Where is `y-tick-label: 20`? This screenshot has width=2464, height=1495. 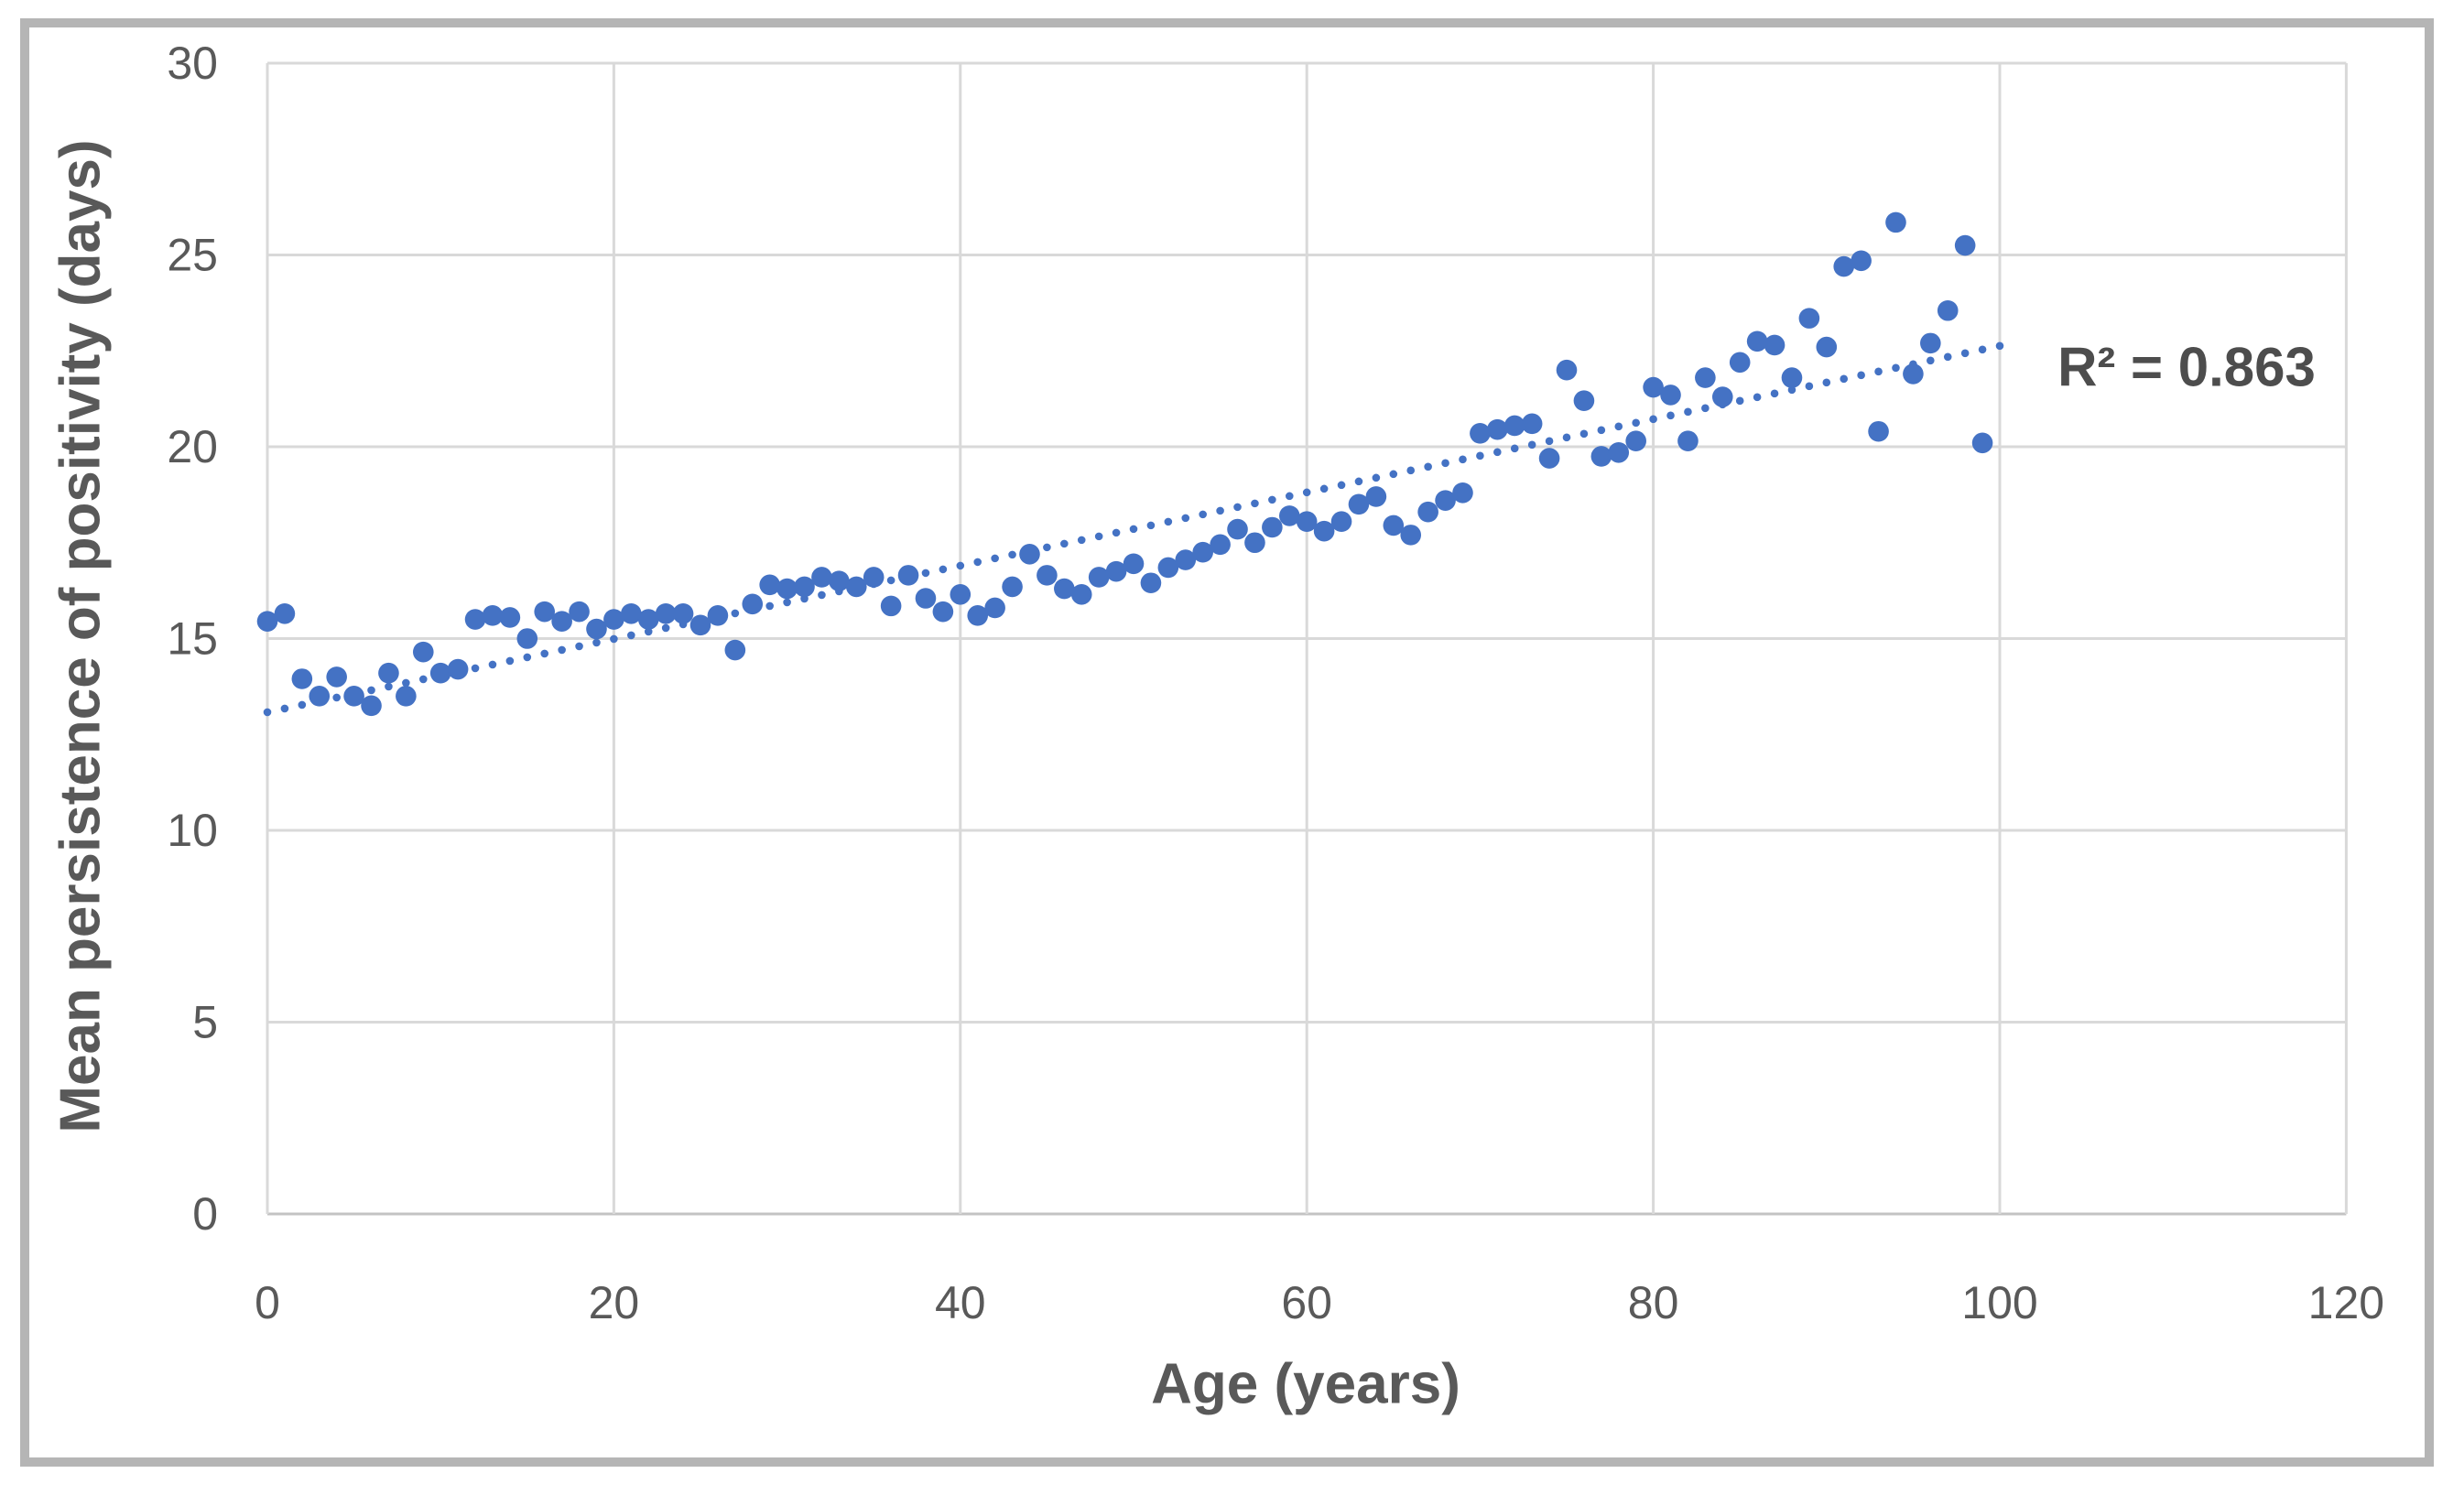
y-tick-label: 20 is located at coordinates (192, 446).